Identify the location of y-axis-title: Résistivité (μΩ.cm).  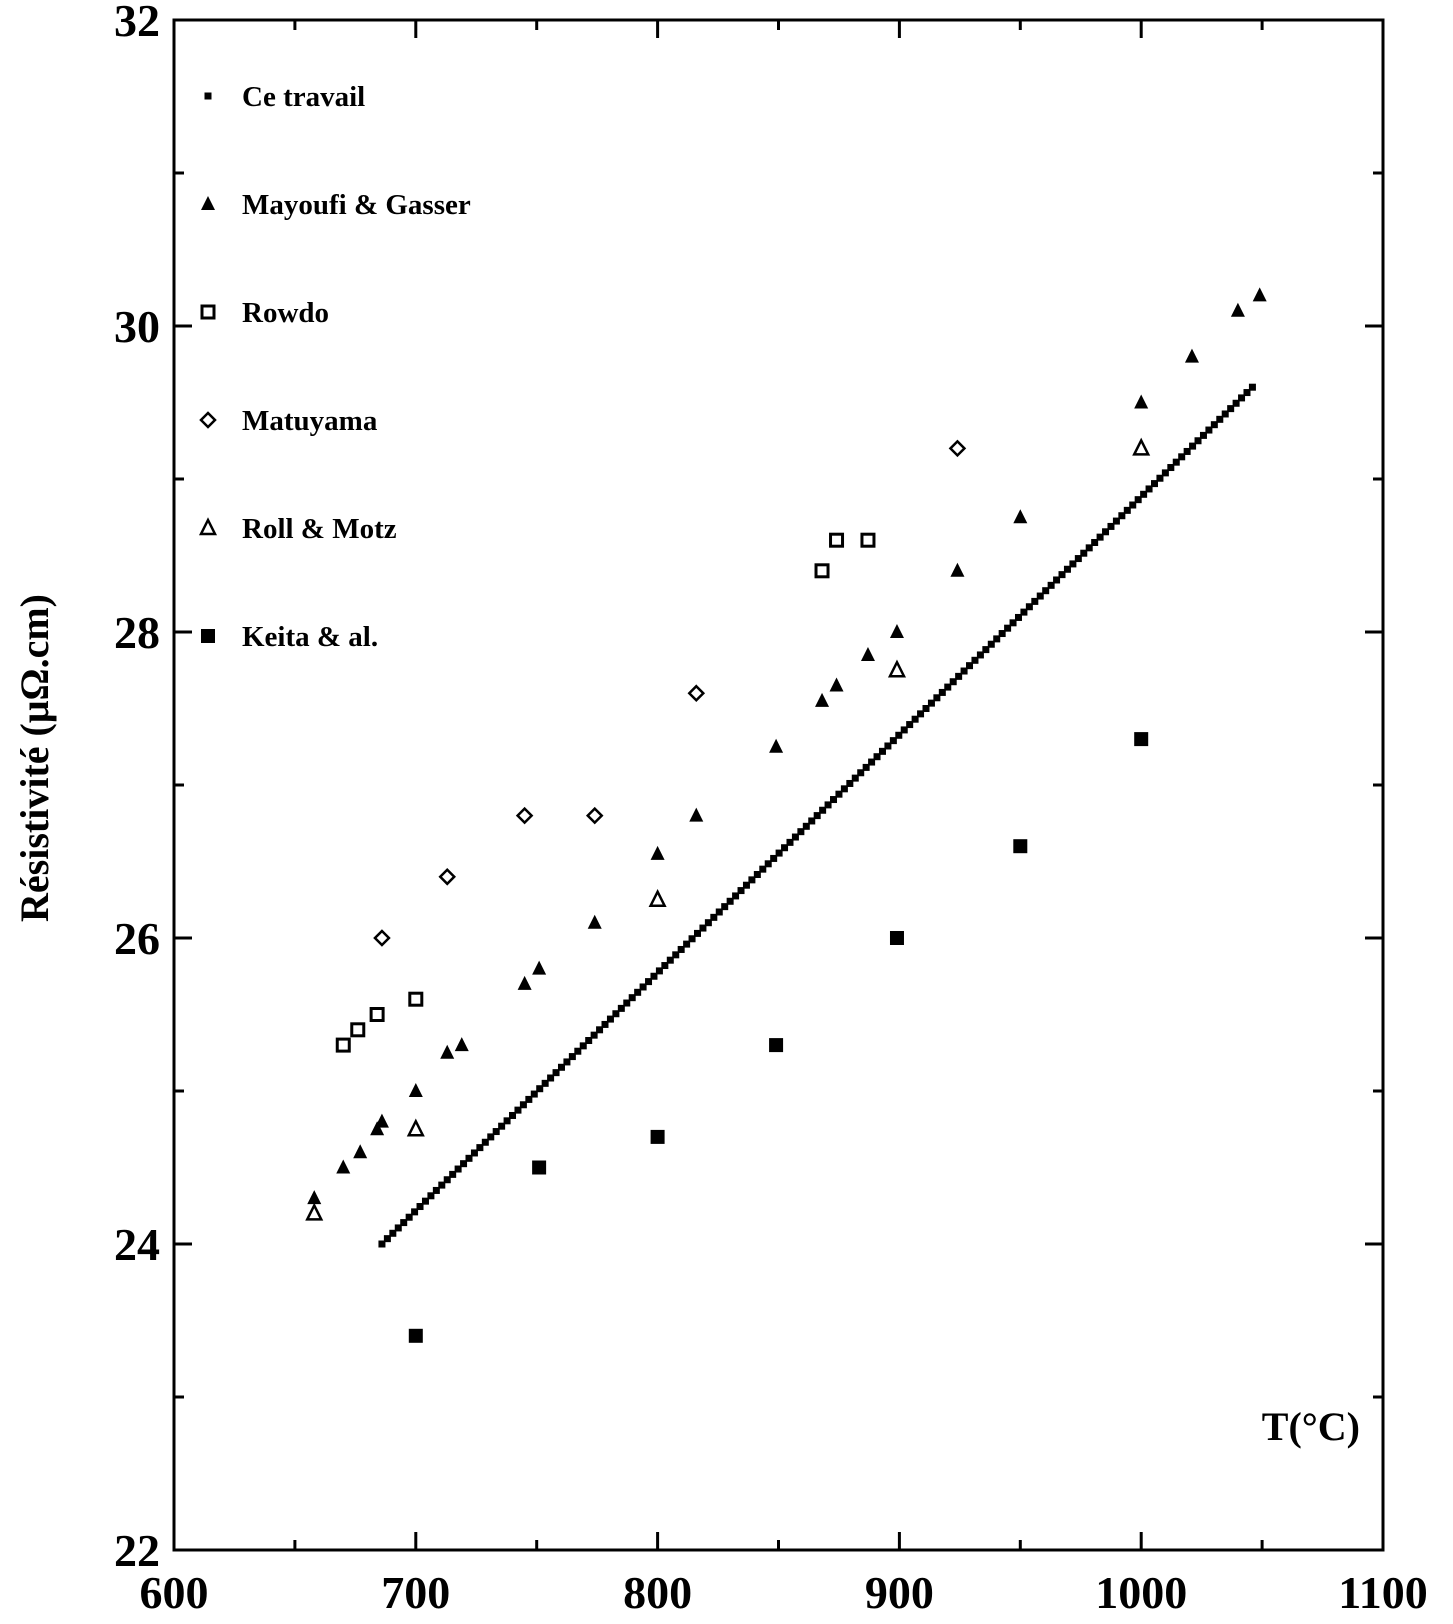
(34, 758).